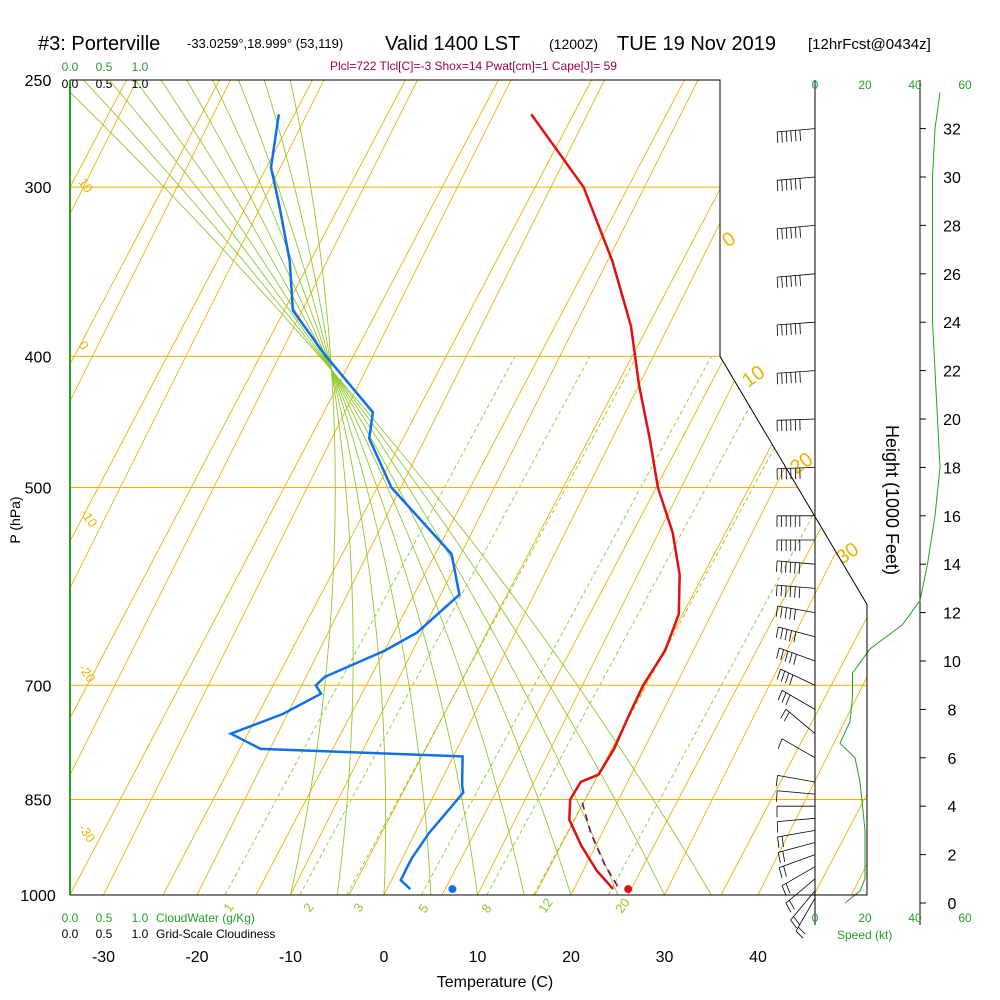 The height and width of the screenshot is (1000, 1000). What do you see at coordinates (478, 957) in the screenshot?
I see `temperature-tick-label: 10` at bounding box center [478, 957].